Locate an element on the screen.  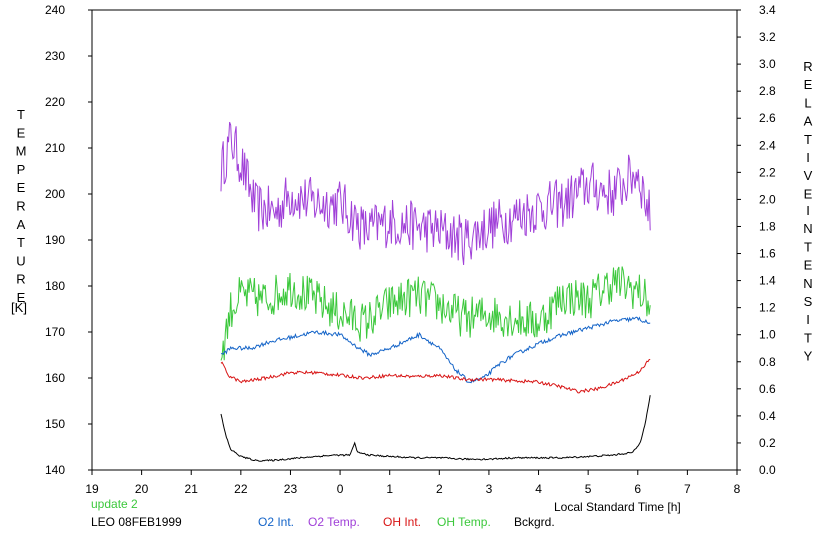
right-axis-label-letter: V is located at coordinates (808, 175).